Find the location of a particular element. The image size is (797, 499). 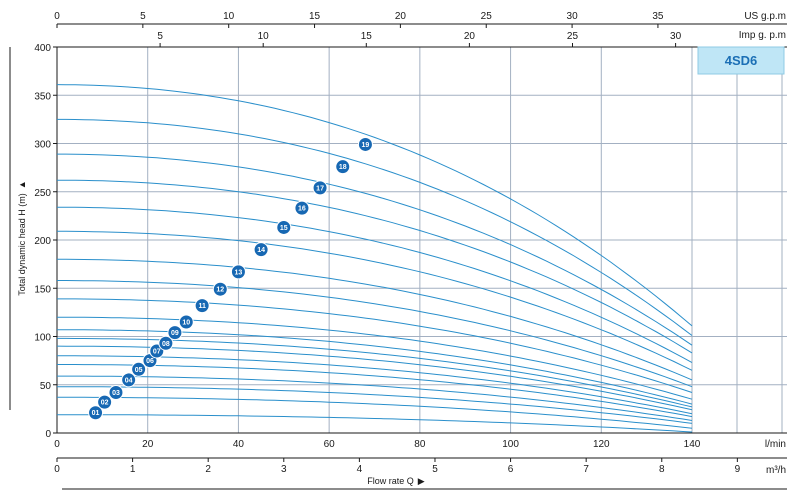

x-tick-label-lmin: 0 is located at coordinates (57, 444).